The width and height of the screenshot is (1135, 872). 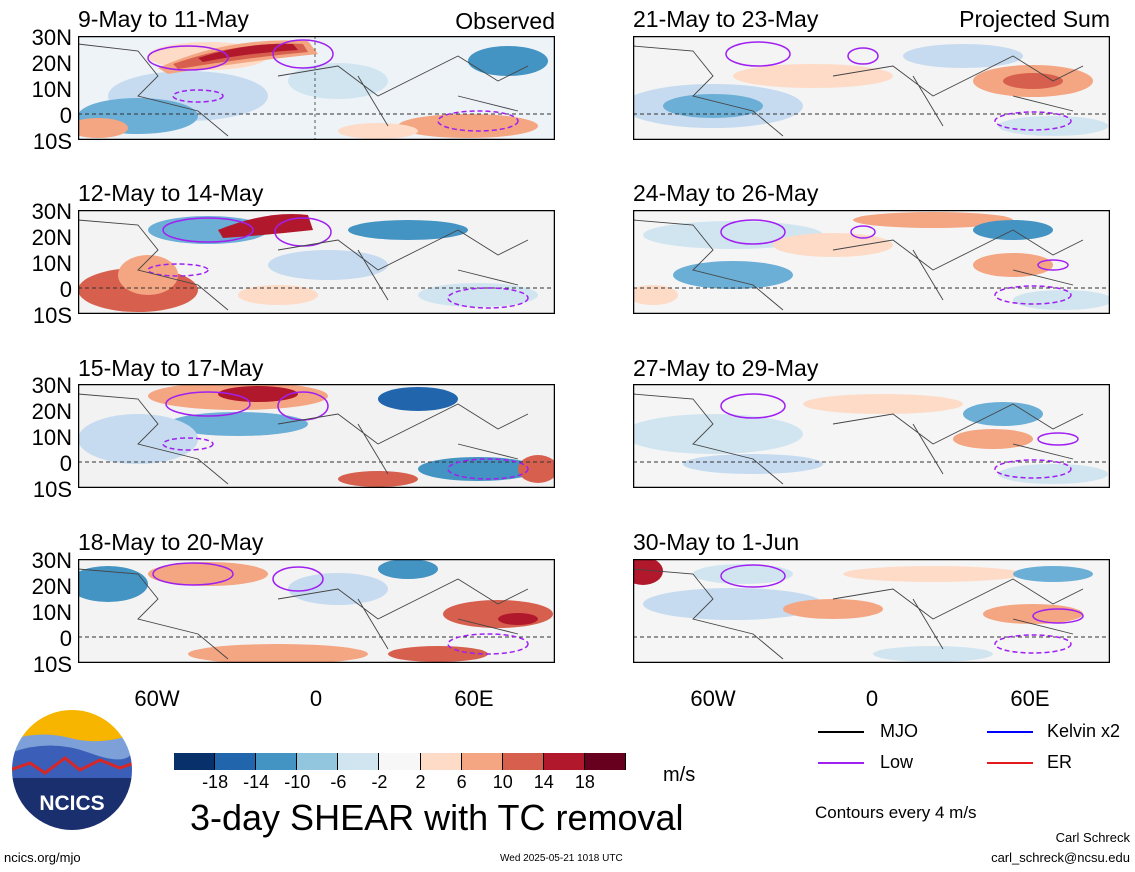 I want to click on colorbar-tick-label: 18, so click(x=584, y=782).